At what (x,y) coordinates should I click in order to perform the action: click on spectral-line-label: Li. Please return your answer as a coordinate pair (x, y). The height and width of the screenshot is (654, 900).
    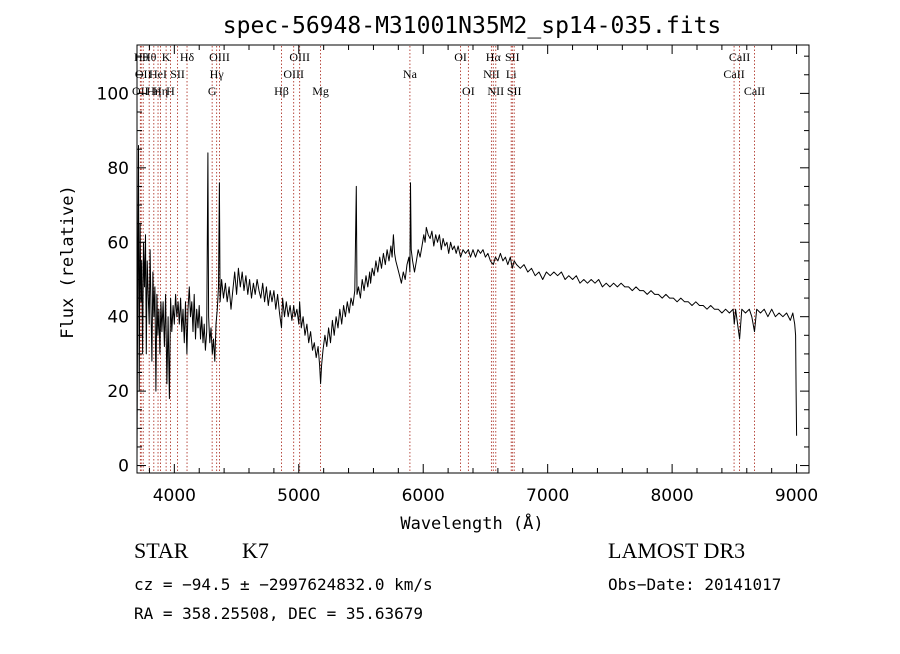
    Looking at the image, I should click on (511, 74).